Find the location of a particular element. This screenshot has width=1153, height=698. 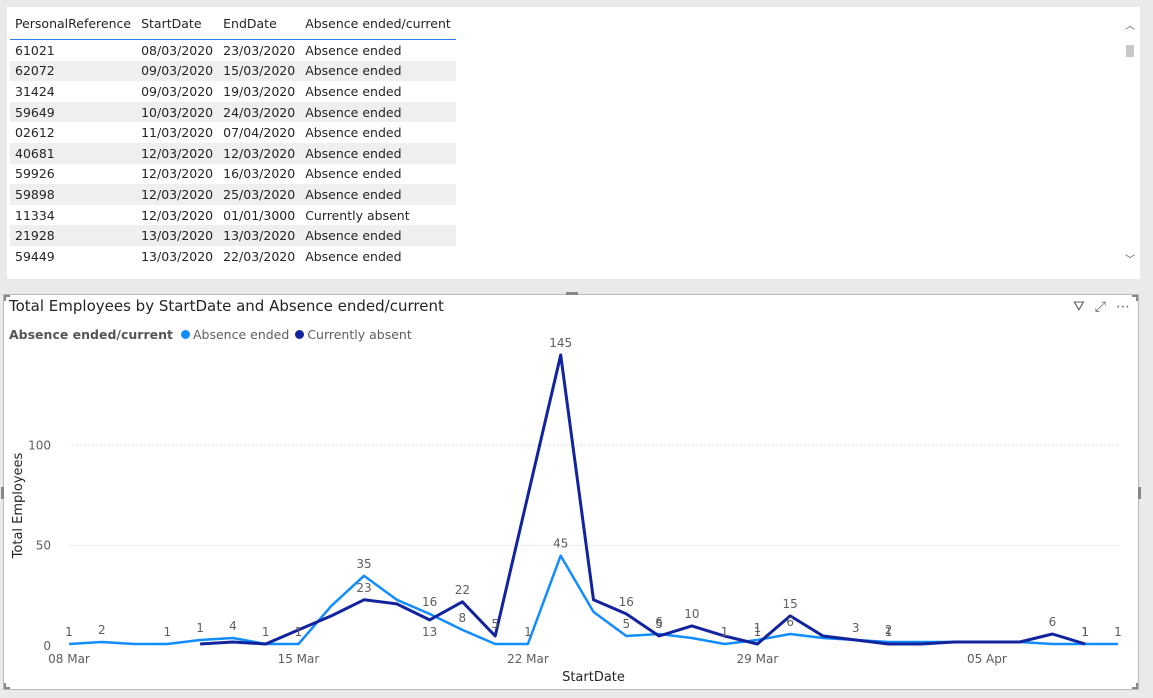

column-header: StartDate is located at coordinates (177, 23).